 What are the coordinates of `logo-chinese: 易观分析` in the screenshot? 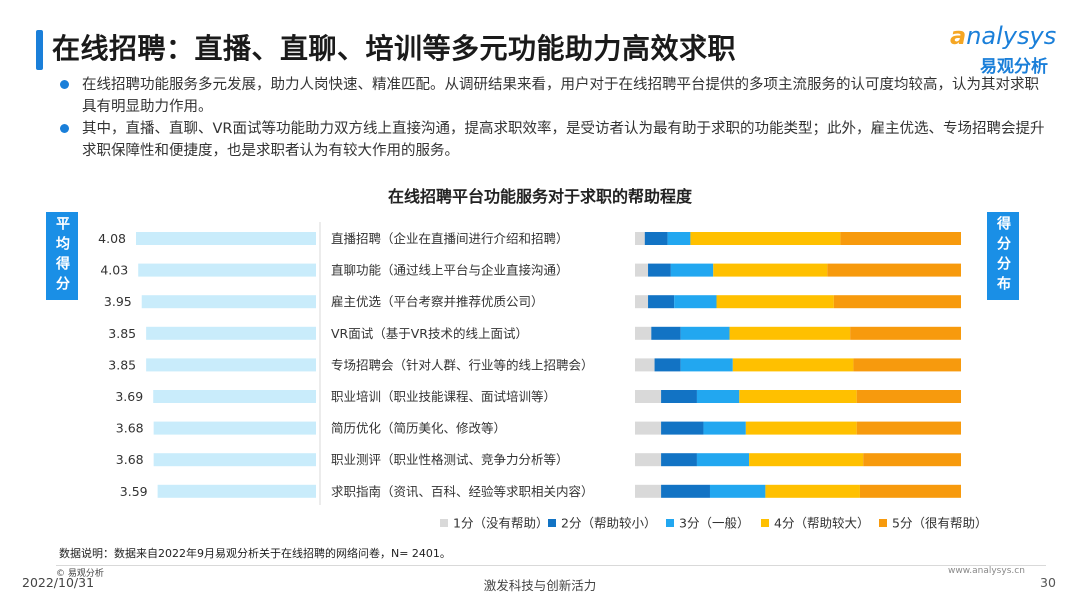 It's located at (1014, 67).